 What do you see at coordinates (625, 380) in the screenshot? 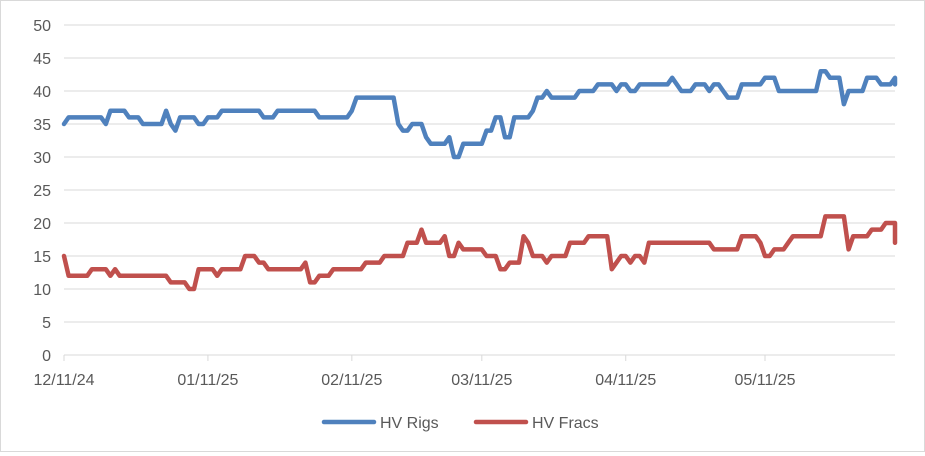
I see `x-tick-label: 04/11/25` at bounding box center [625, 380].